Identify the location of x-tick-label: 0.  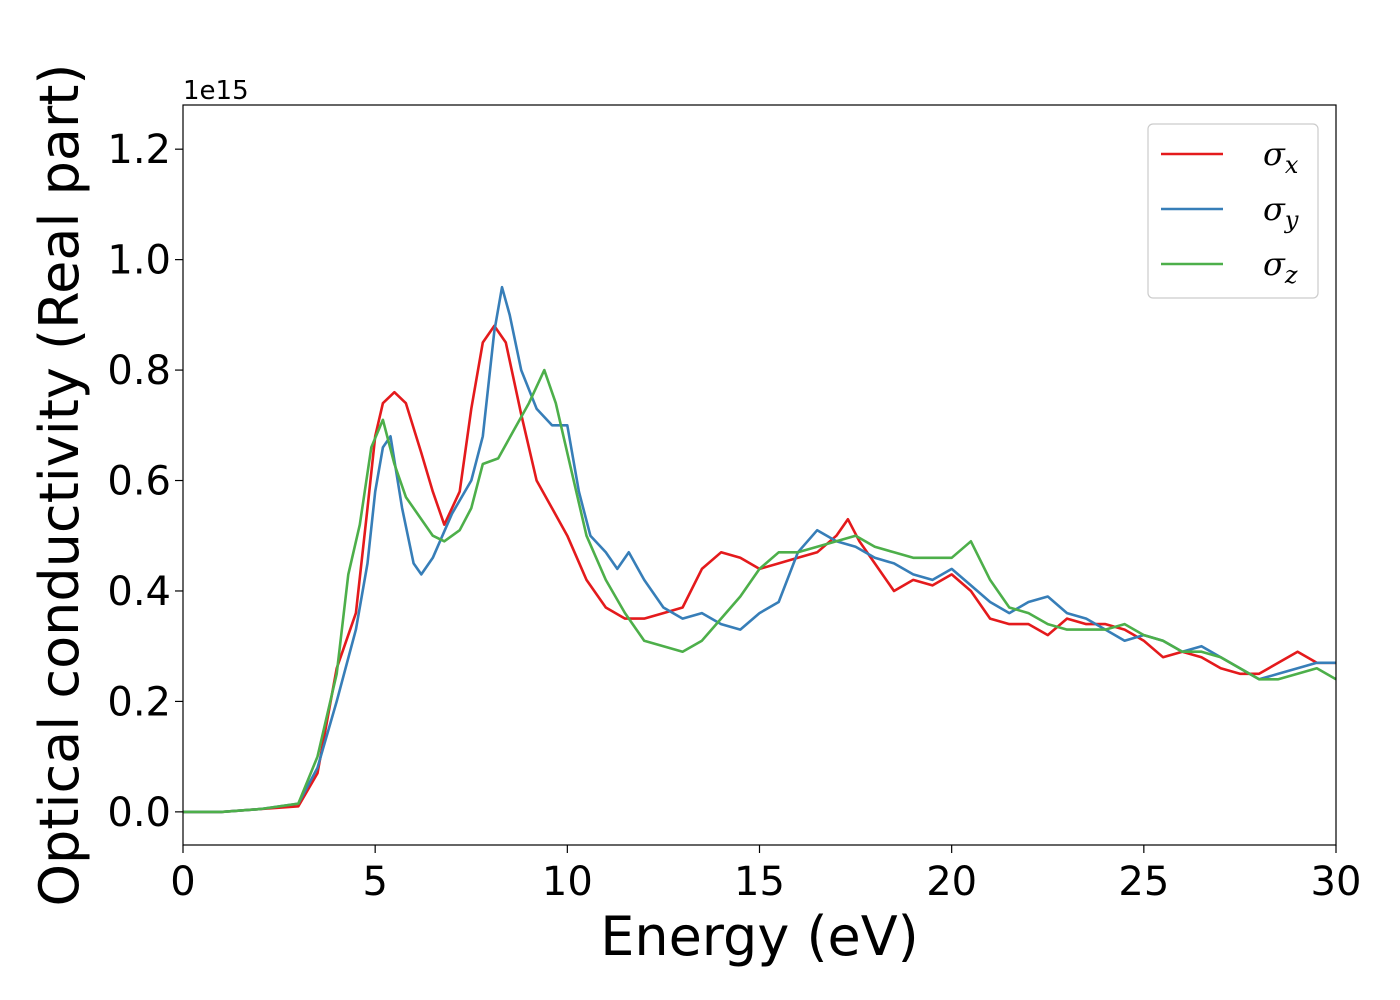
(182, 882).